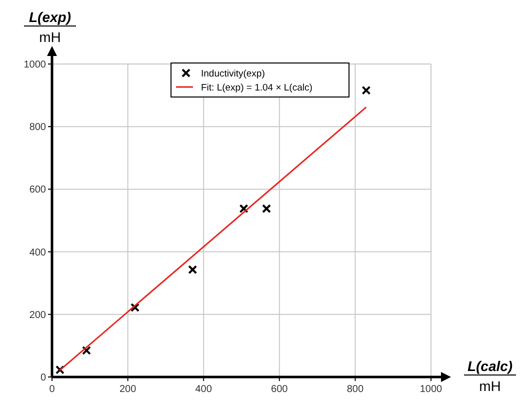 The image size is (531, 403). What do you see at coordinates (431, 389) in the screenshot?
I see `x-tick-label: 1000` at bounding box center [431, 389].